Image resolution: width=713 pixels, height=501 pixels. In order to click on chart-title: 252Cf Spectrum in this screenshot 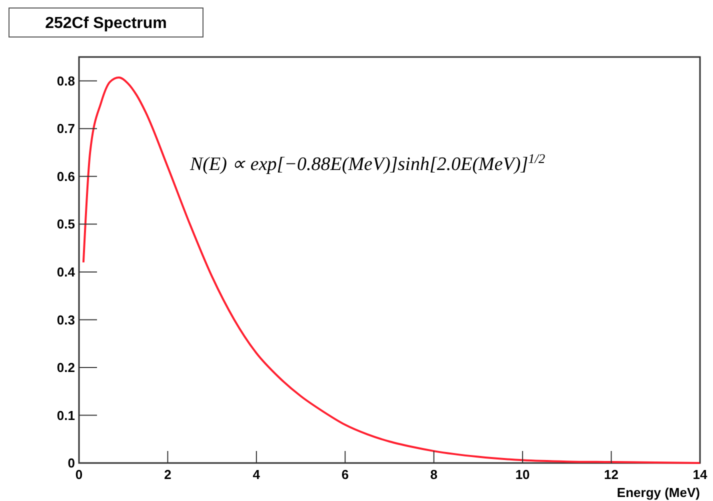, I will do `click(106, 23)`.